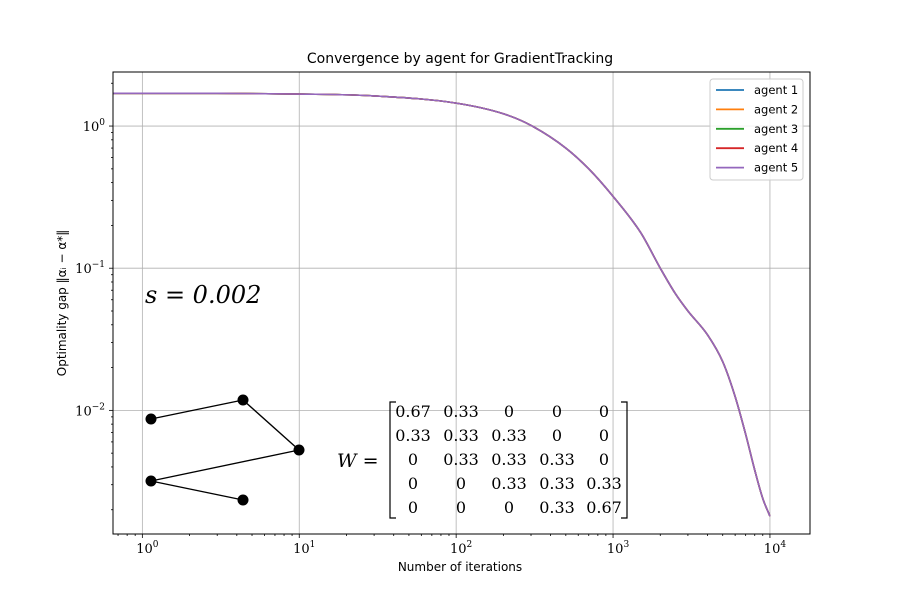 This screenshot has width=900, height=600. Describe the element at coordinates (776, 109) in the screenshot. I see `legend-label-agent-2: agent 2` at that location.